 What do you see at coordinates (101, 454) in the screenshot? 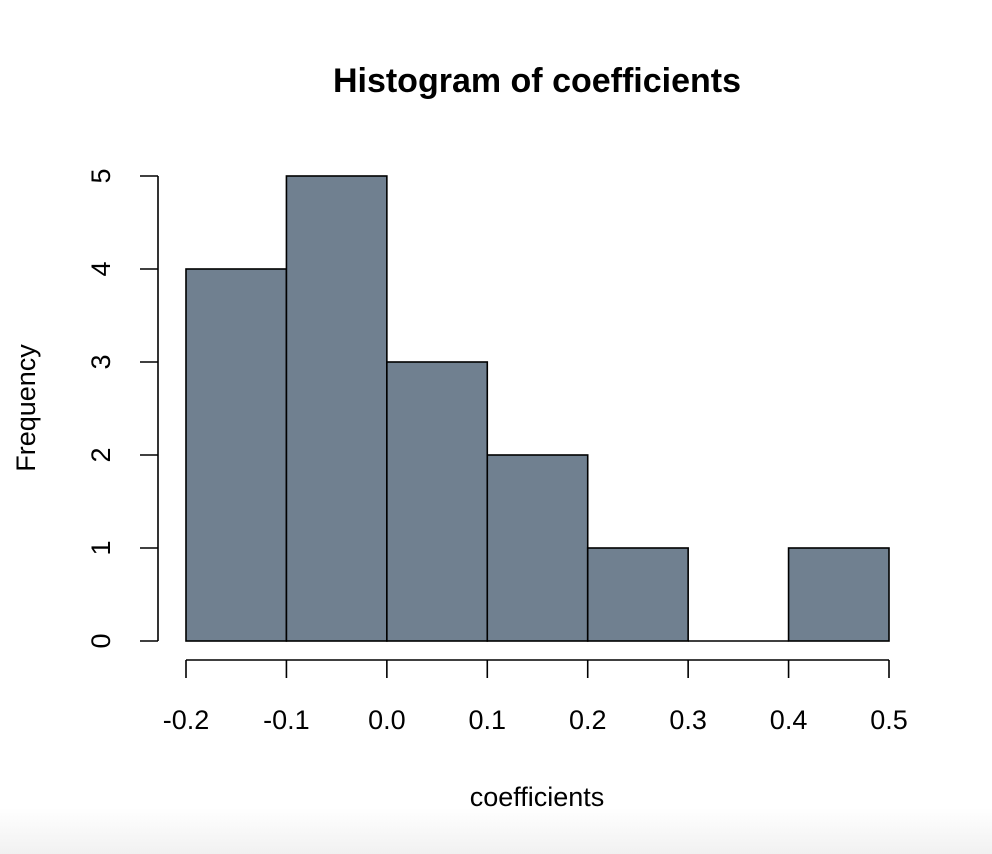
I see `y-tick-label: 2` at bounding box center [101, 454].